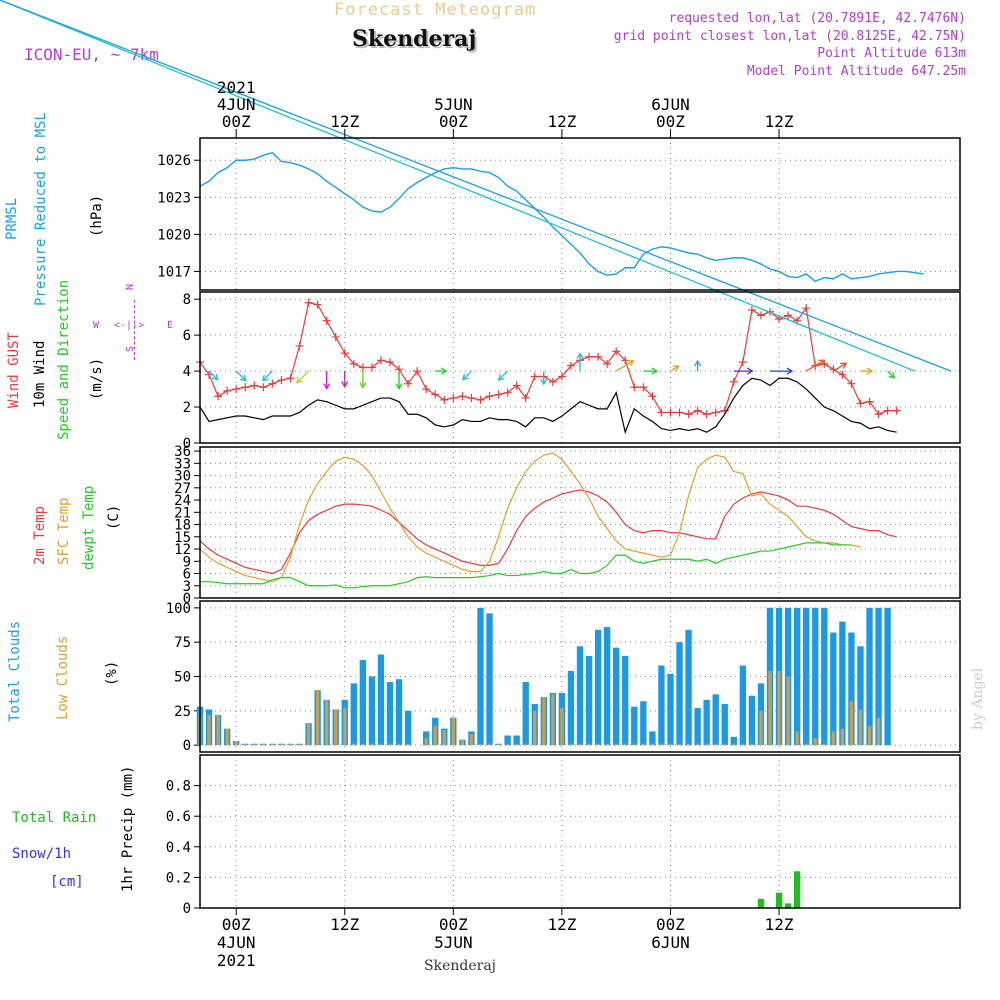  Describe the element at coordinates (15, 671) in the screenshot. I see `total-clouds-label: Total Clouds` at that location.